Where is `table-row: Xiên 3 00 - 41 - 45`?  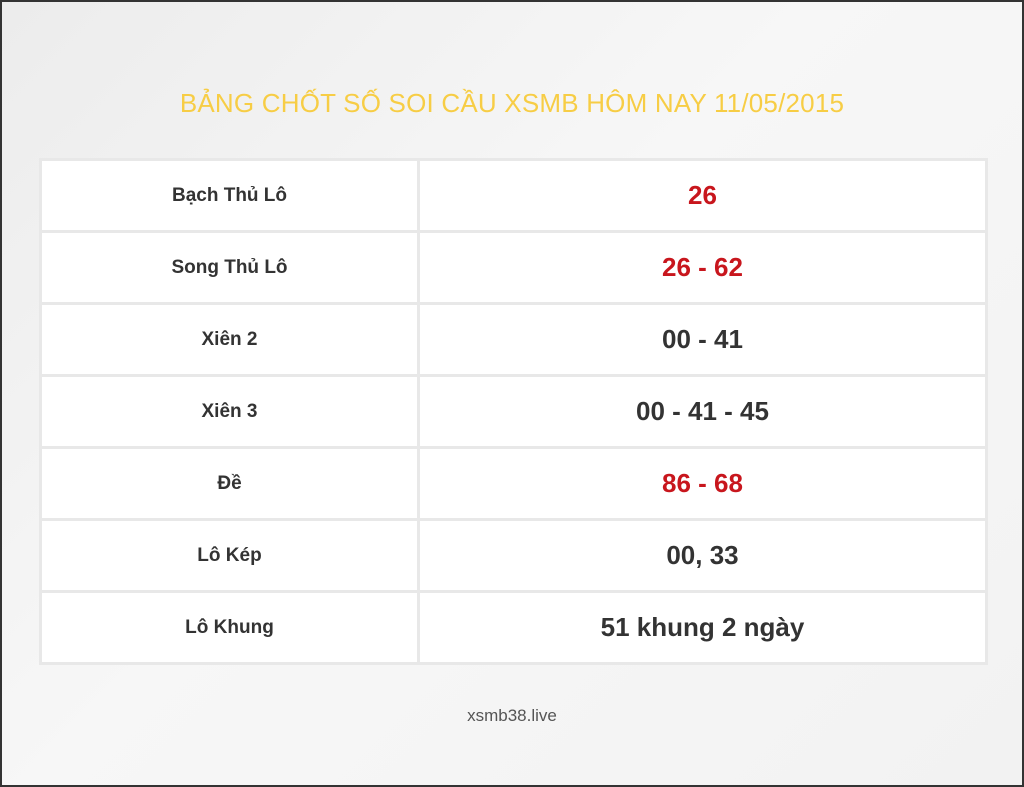 table-row: Xiên 3 00 - 41 - 45 is located at coordinates (513, 411).